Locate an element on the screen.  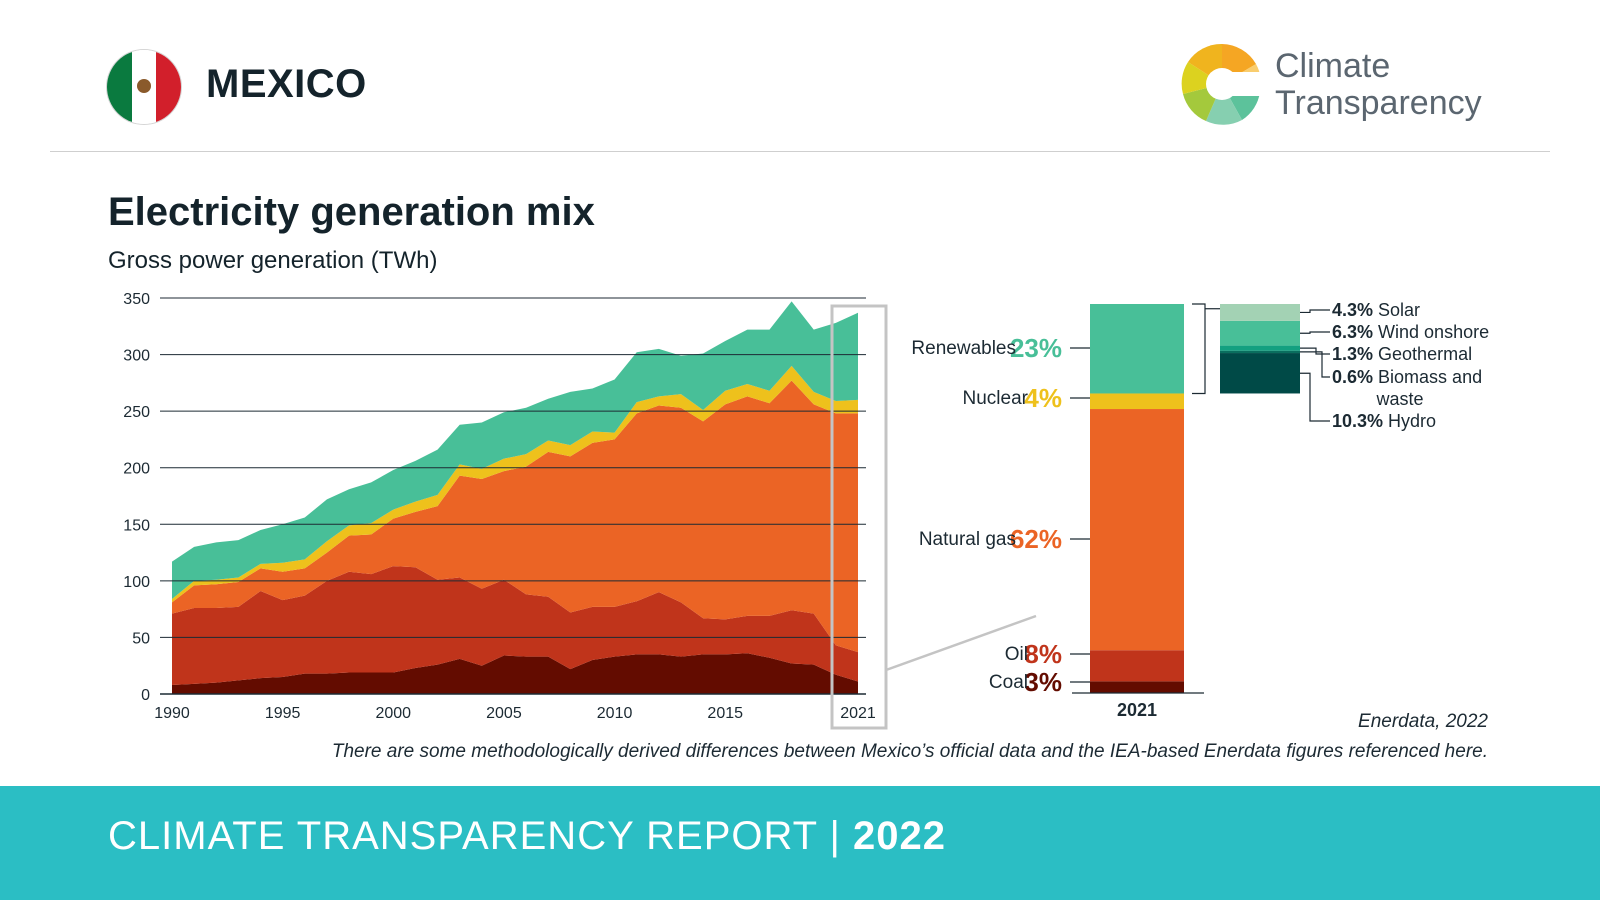
bar-segment-nuclear is located at coordinates (1137, 401).